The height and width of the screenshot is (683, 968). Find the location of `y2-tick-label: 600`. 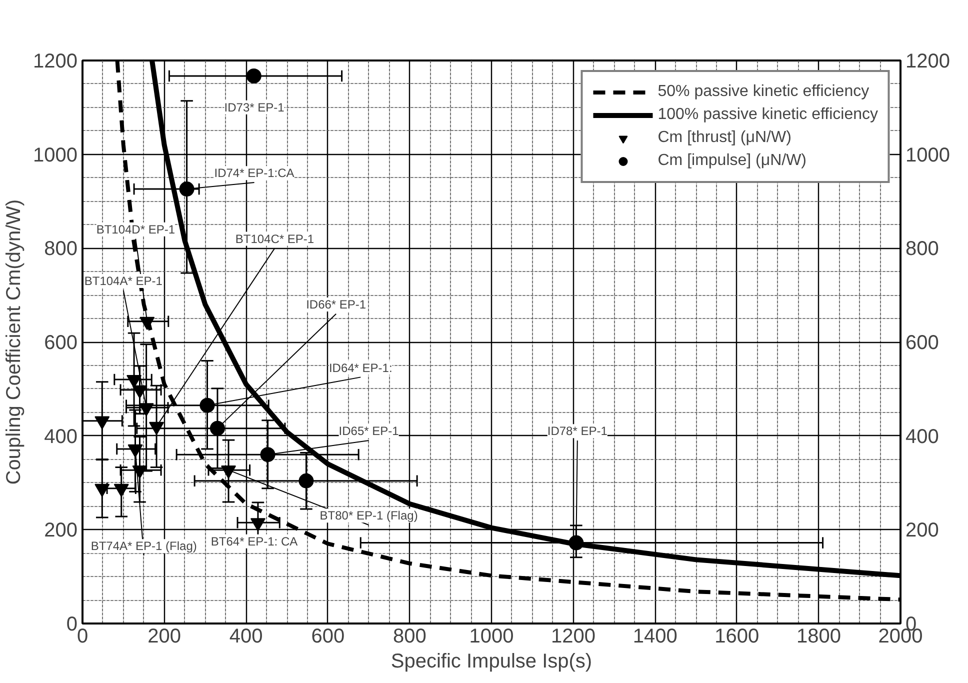

y2-tick-label: 600 is located at coordinates (922, 343).